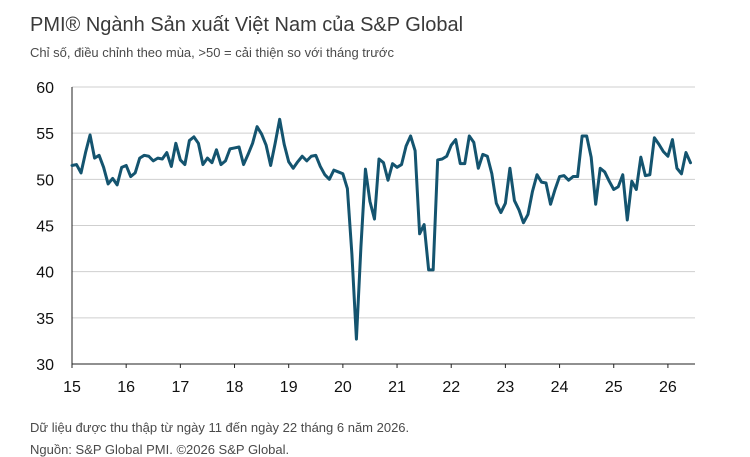  Describe the element at coordinates (45, 273) in the screenshot. I see `y-tick-label-40: 40` at that location.